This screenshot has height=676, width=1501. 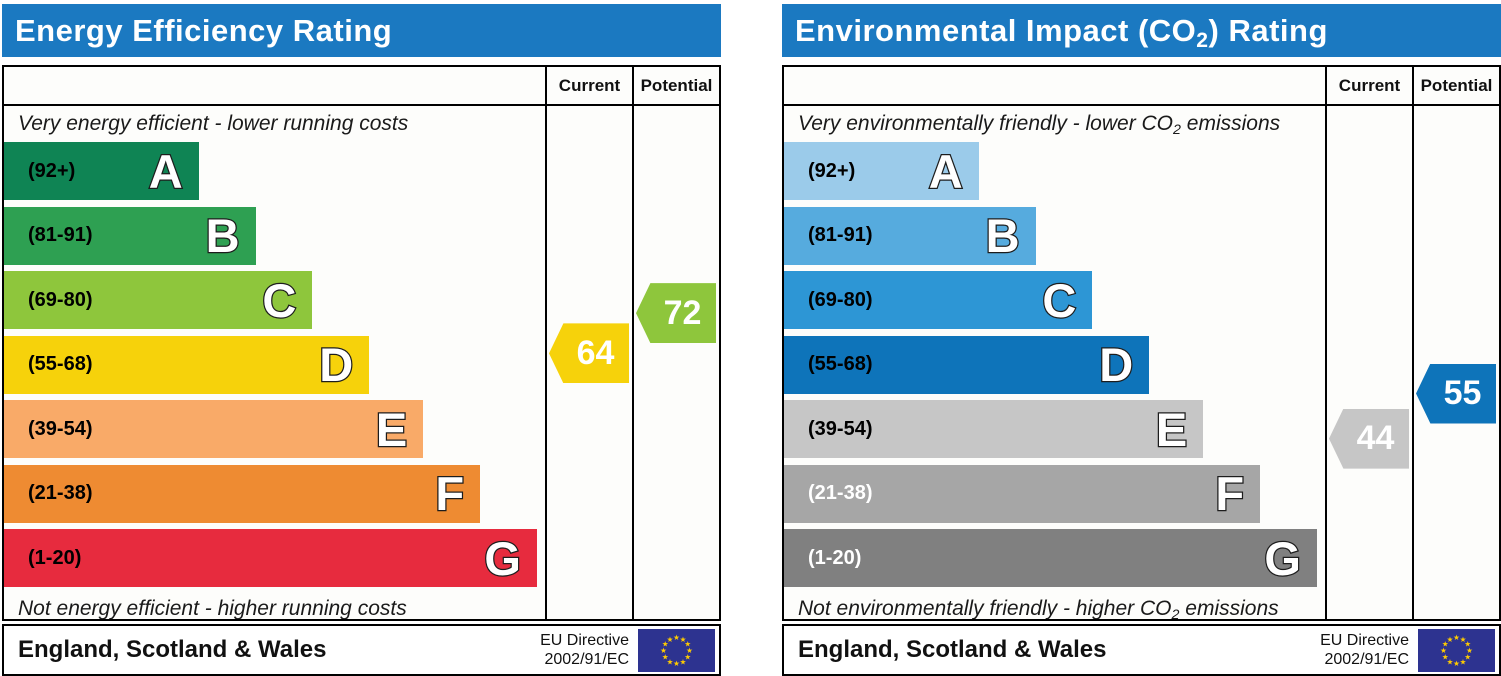 I want to click on caption-text: Very environmentally friendly - lower CO, so click(x=986, y=123).